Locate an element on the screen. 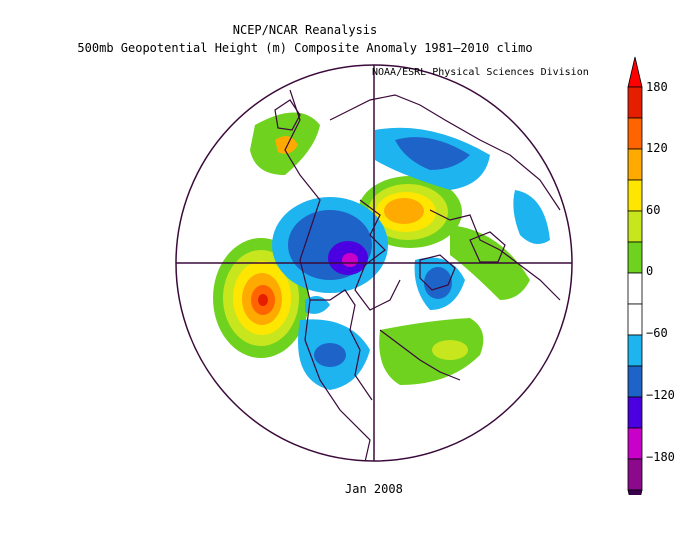  colorbar-tick: 0 is located at coordinates (650, 271).